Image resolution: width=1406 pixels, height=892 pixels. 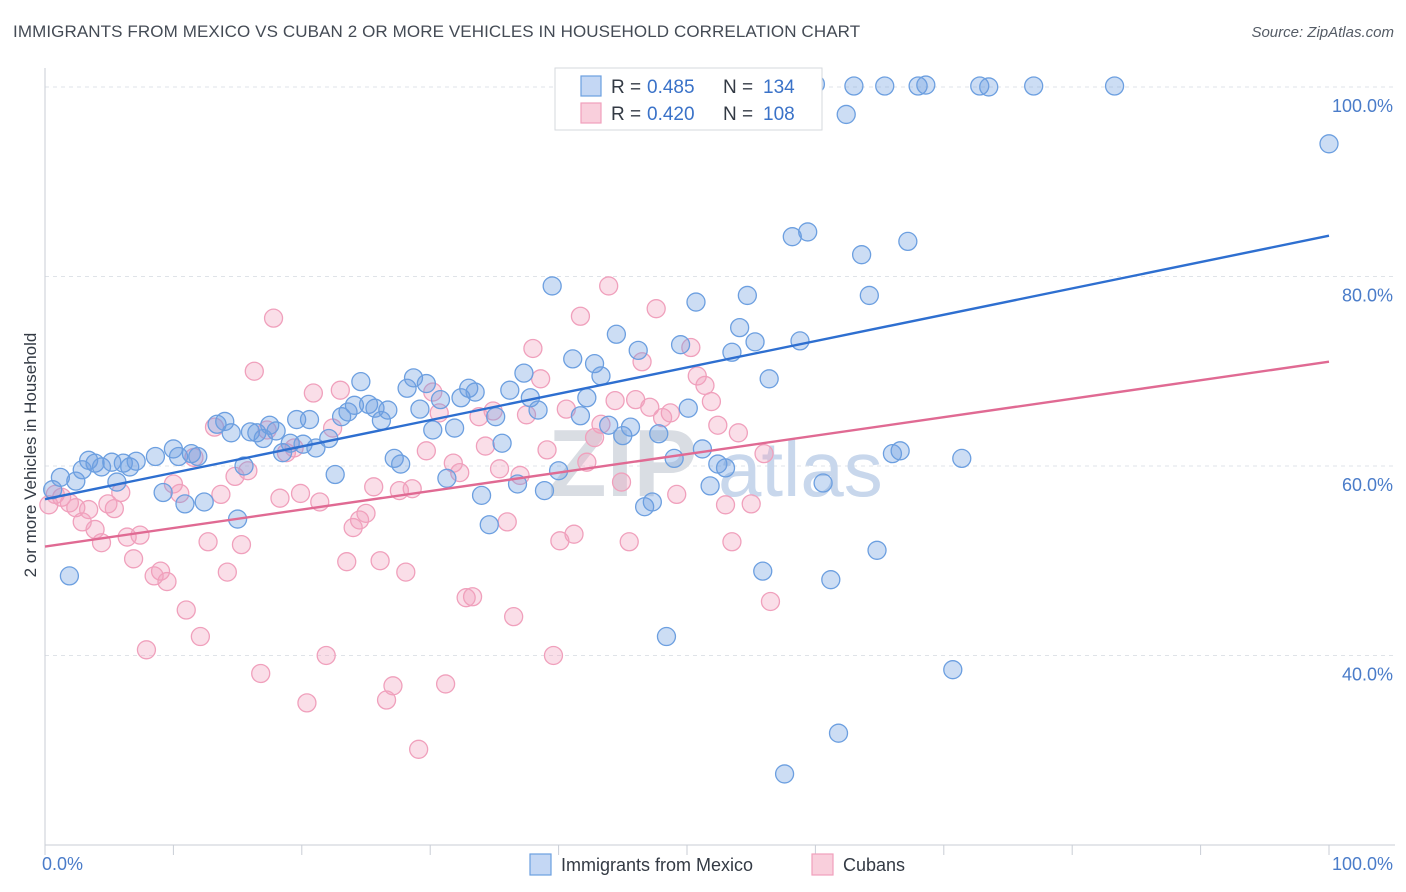 I want to click on y-tick-labels: 40.0% 60.0% 80.0% 100.0%, so click(x=1362, y=390).